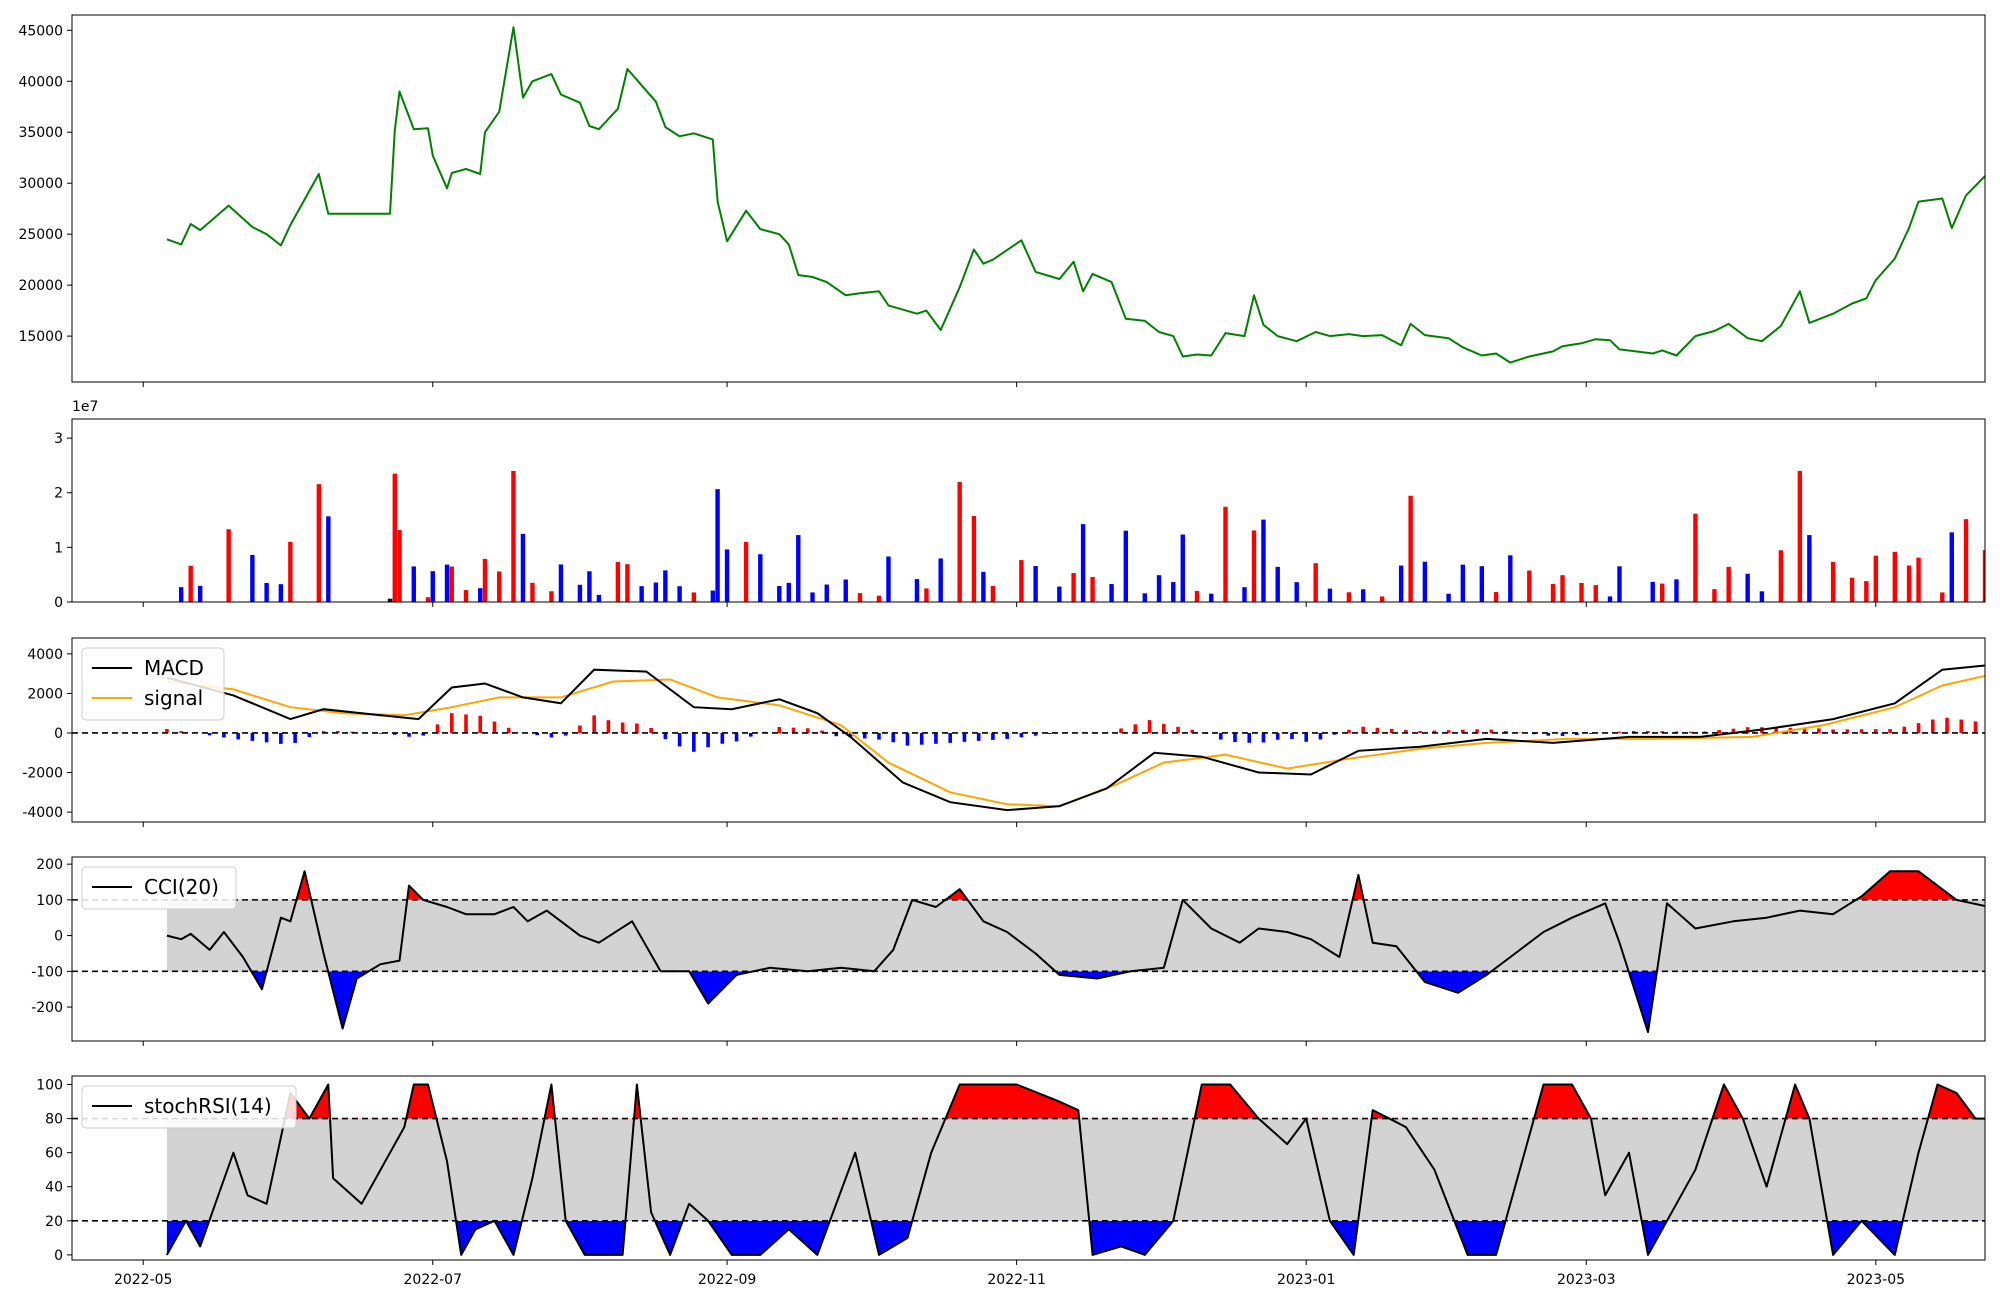 The width and height of the screenshot is (2000, 1300). I want to click on plot-area-macd, so click(1032, 738).